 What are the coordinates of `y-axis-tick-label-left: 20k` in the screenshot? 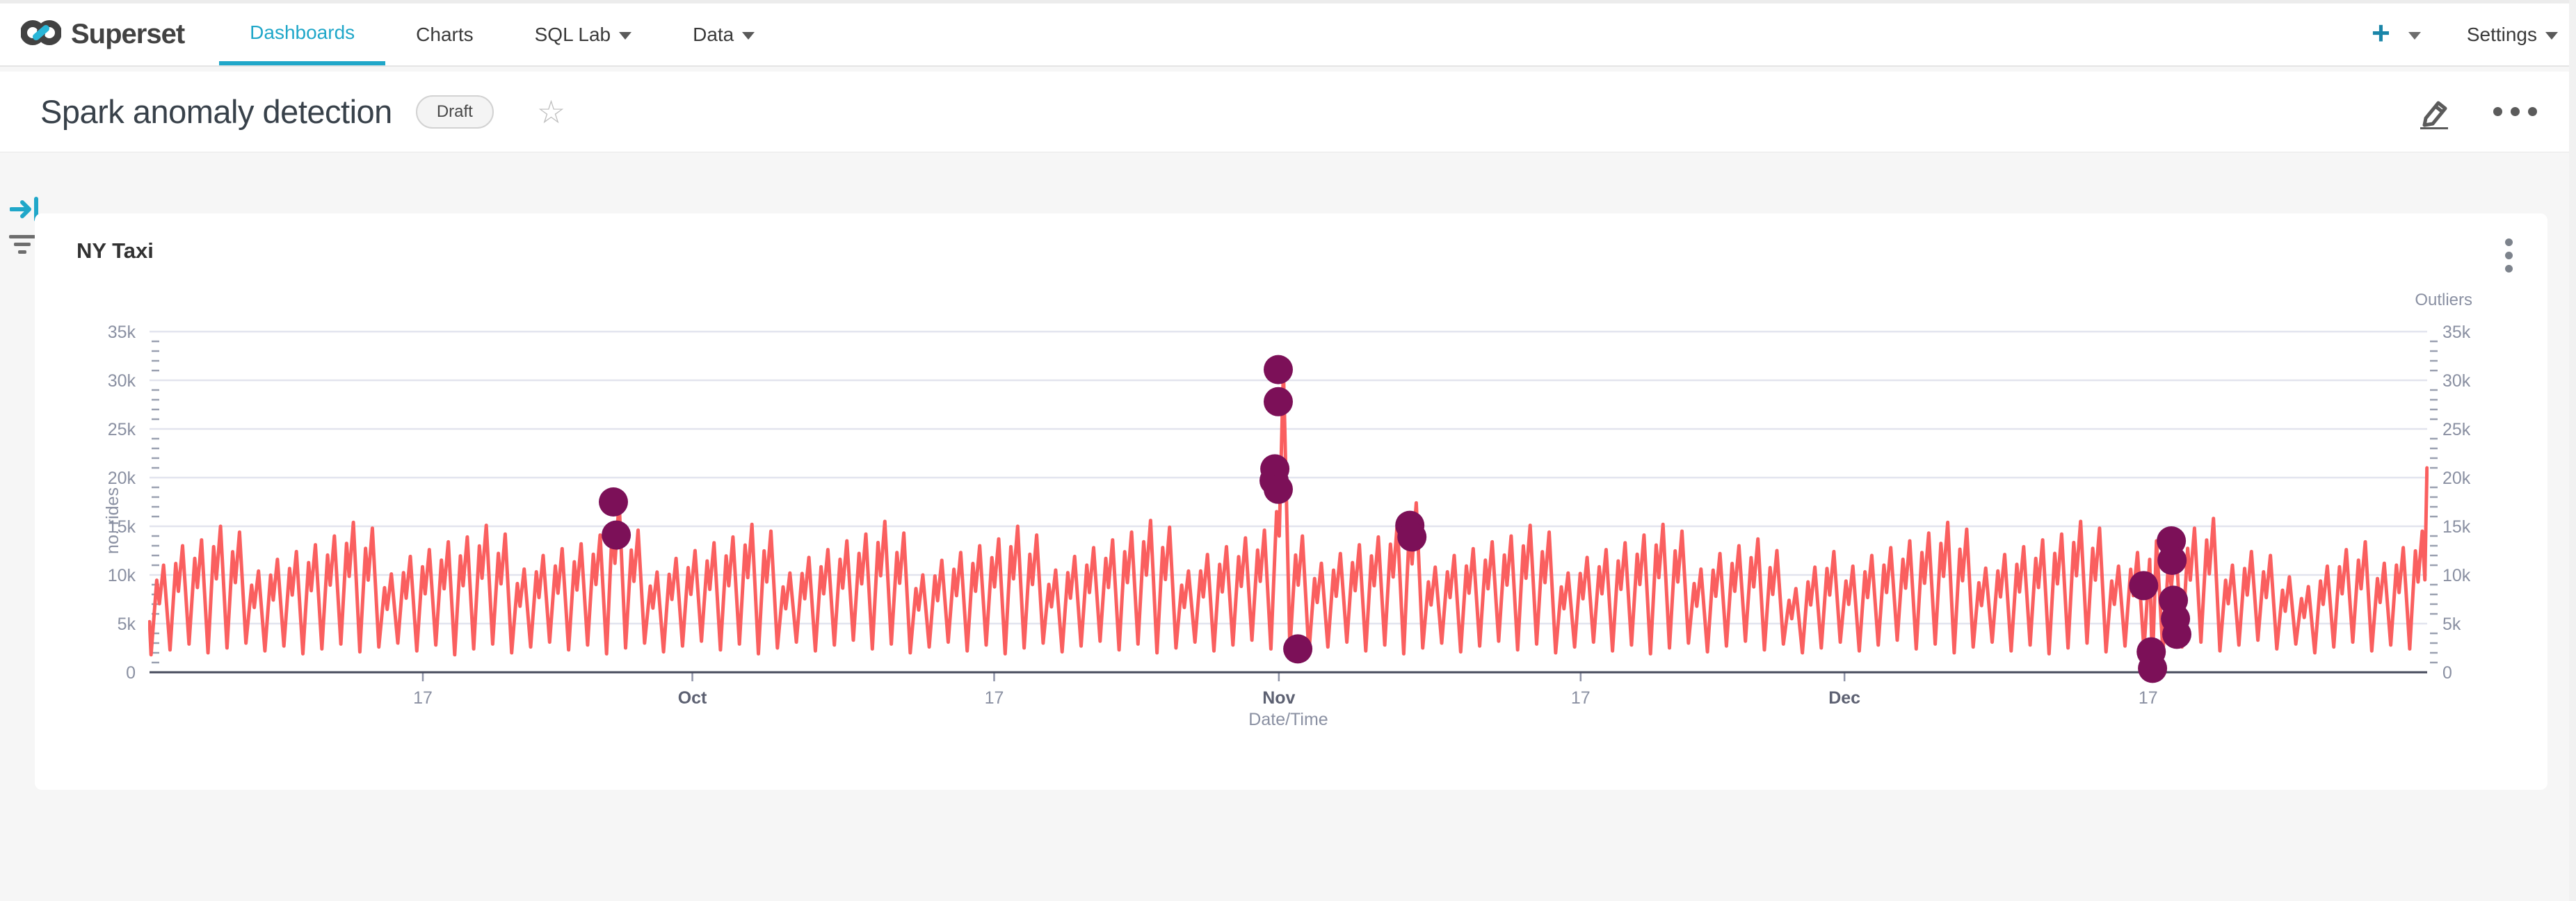 It's located at (122, 478).